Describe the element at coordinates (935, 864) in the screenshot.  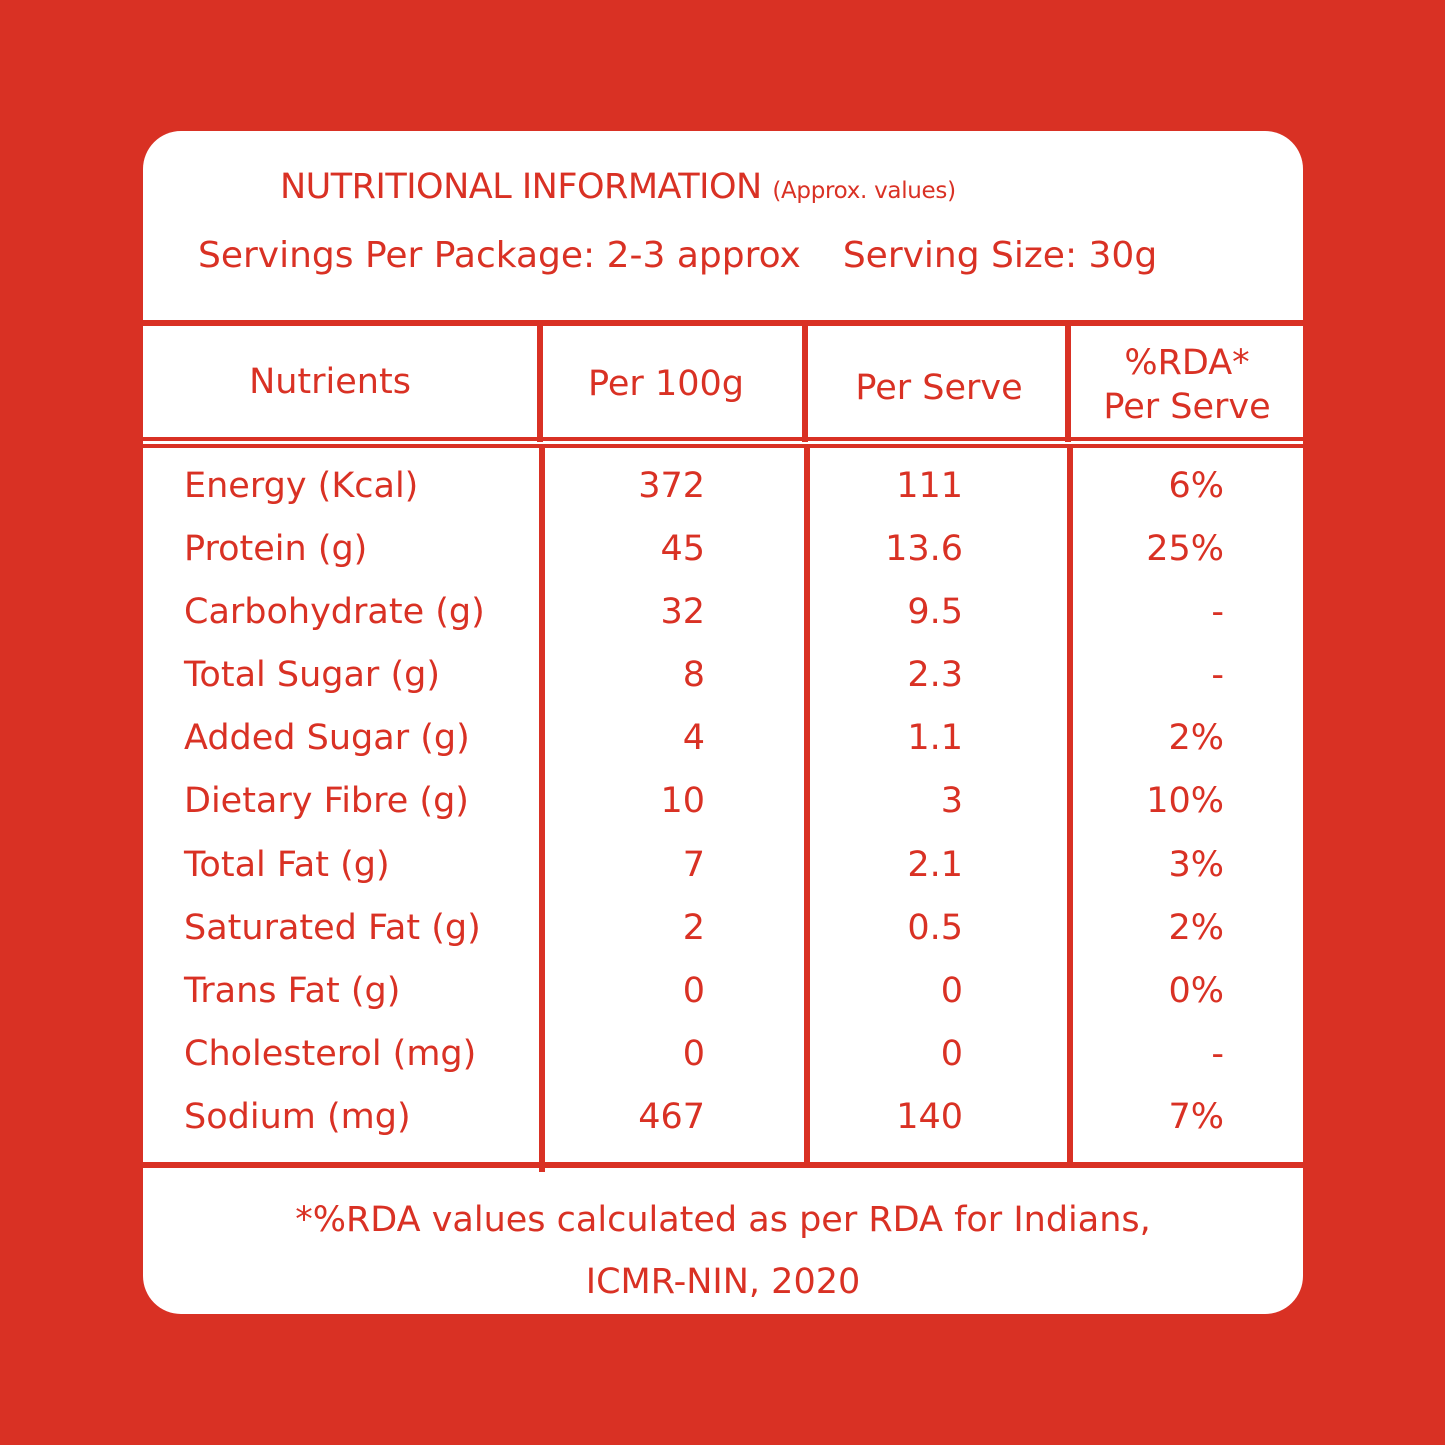
I see `per-serve-value: 2.1` at that location.